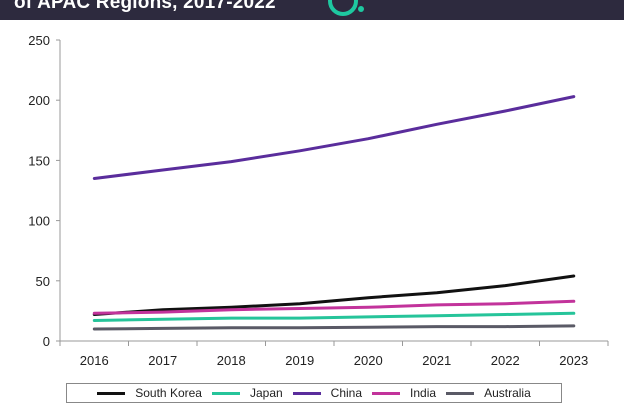 This screenshot has height=405, width=624. What do you see at coordinates (334, 307) in the screenshot?
I see `series-line-india` at bounding box center [334, 307].